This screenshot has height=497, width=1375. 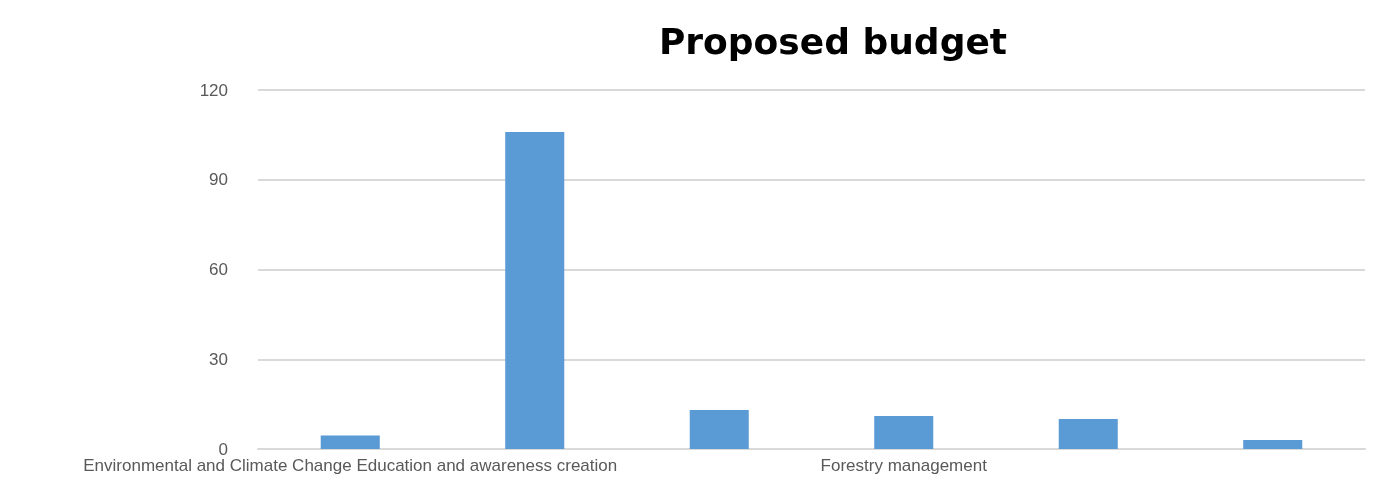 I want to click on y-tick-label: 60, so click(x=218, y=269).